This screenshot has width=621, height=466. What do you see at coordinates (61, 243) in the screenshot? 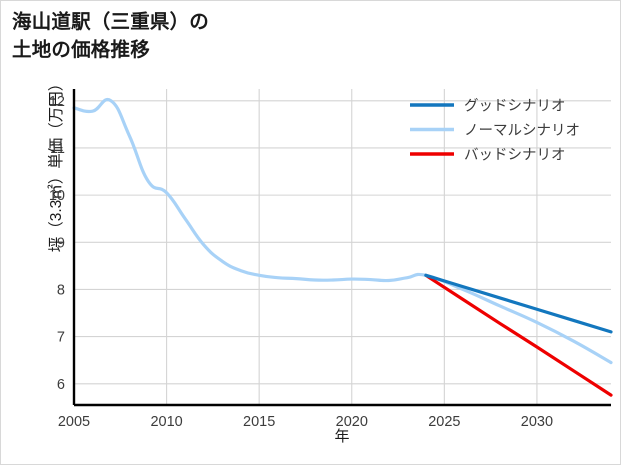
I see `y-tick-label: 9` at bounding box center [61, 243].